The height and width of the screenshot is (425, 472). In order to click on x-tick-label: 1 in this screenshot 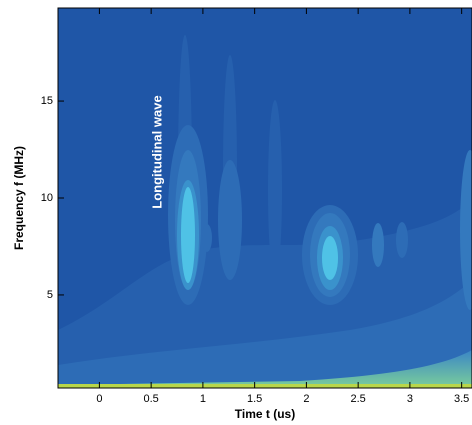, I will do `click(203, 399)`.